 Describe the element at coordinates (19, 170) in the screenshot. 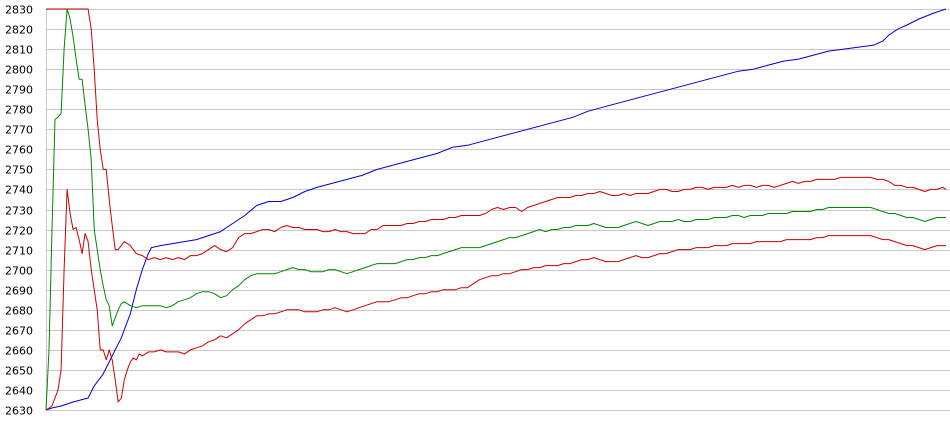

I see `y-tick-label: 2750` at that location.